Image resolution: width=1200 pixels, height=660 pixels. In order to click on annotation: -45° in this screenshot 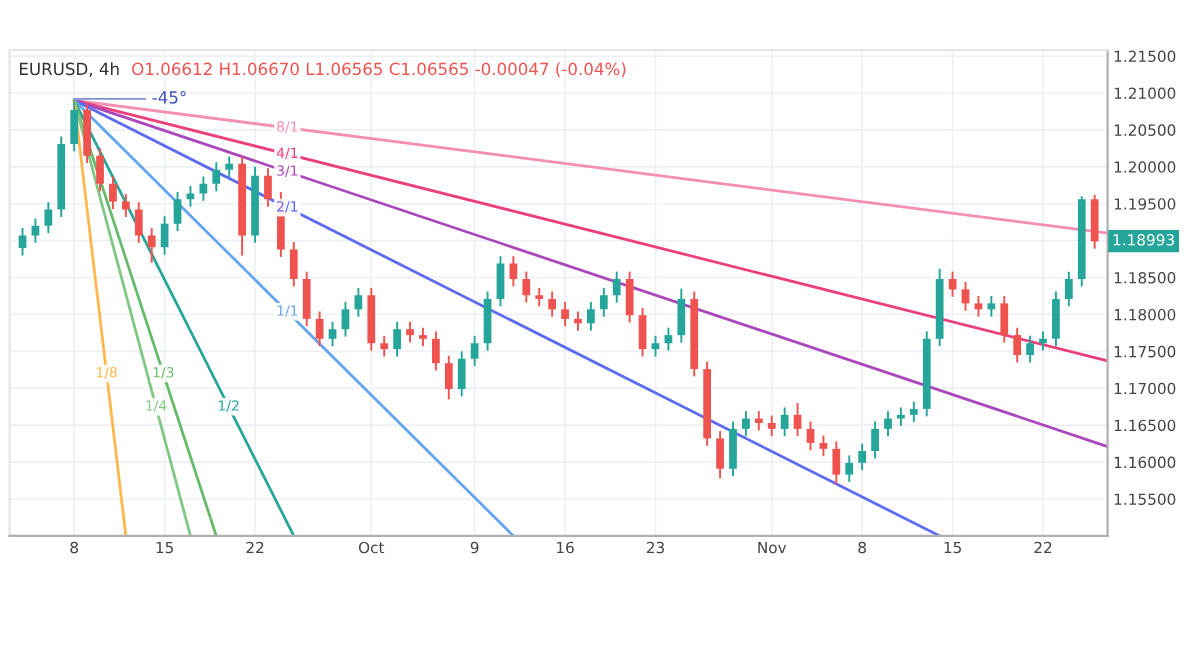, I will do `click(169, 97)`.